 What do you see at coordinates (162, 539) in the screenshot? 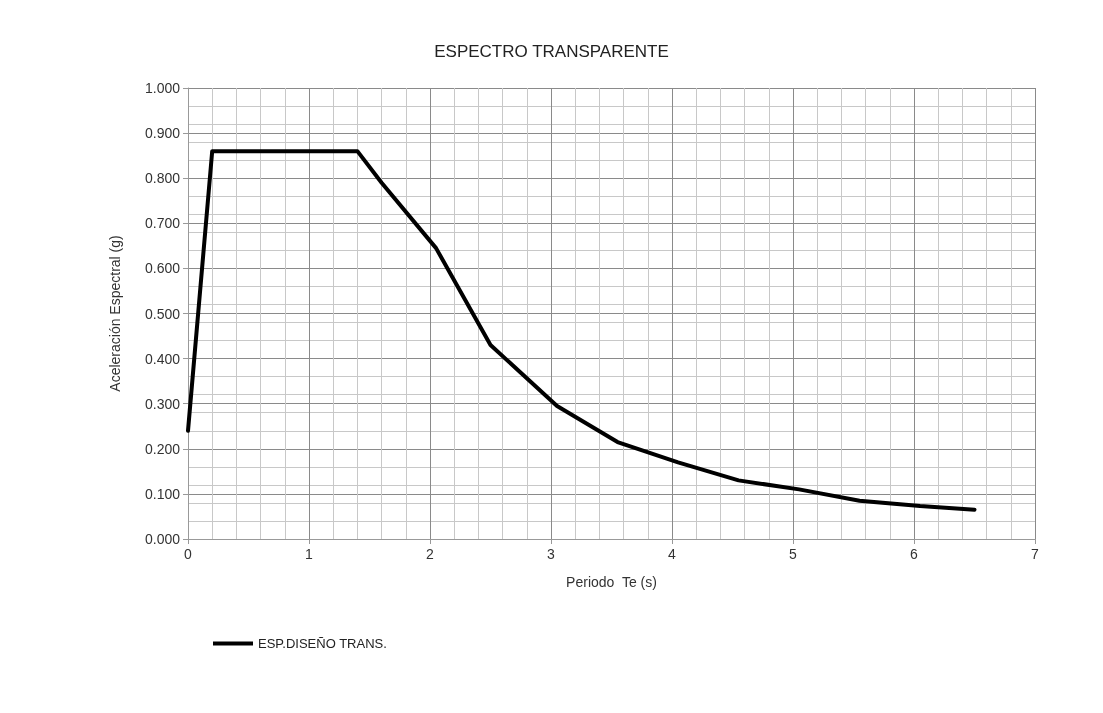
I see `y-tick-label: 0.000` at bounding box center [162, 539].